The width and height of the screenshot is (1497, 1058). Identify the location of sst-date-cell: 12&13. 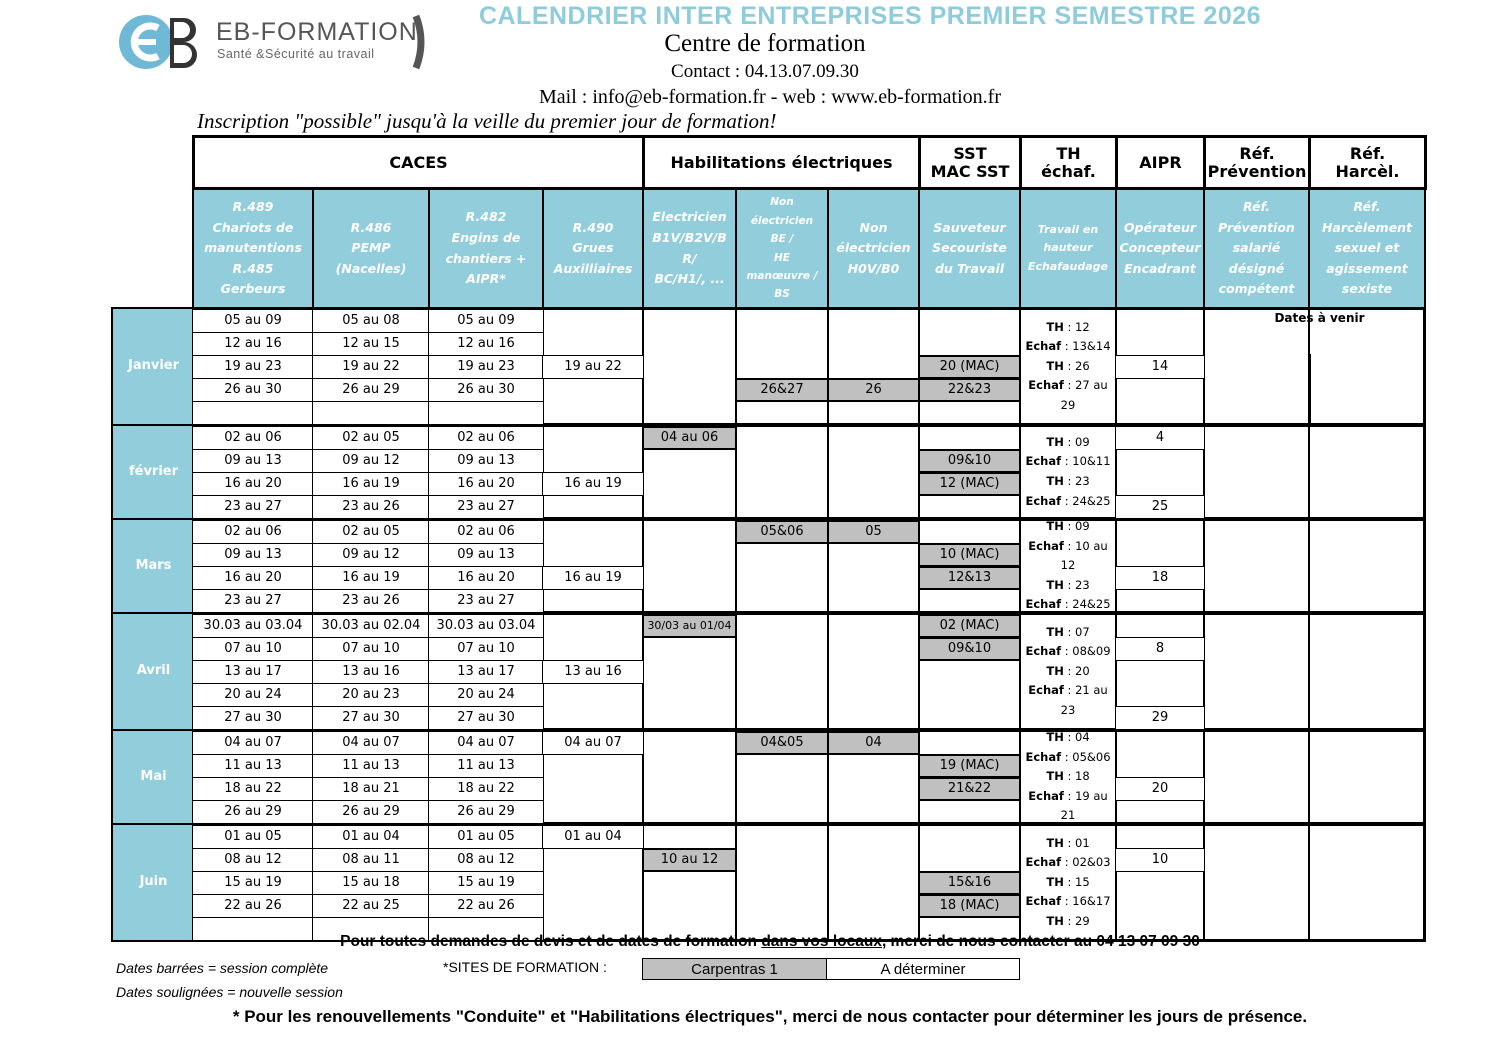
(969, 578).